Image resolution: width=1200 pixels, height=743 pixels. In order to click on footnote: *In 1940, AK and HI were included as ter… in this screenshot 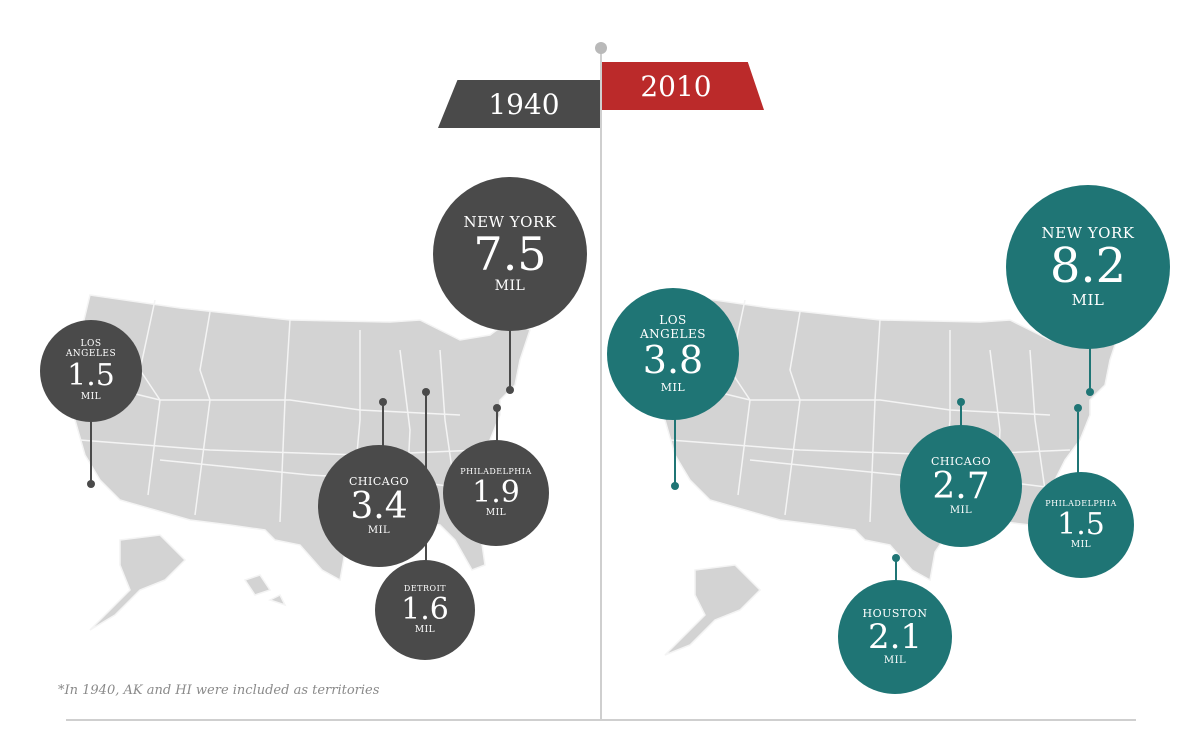, I will do `click(219, 690)`.